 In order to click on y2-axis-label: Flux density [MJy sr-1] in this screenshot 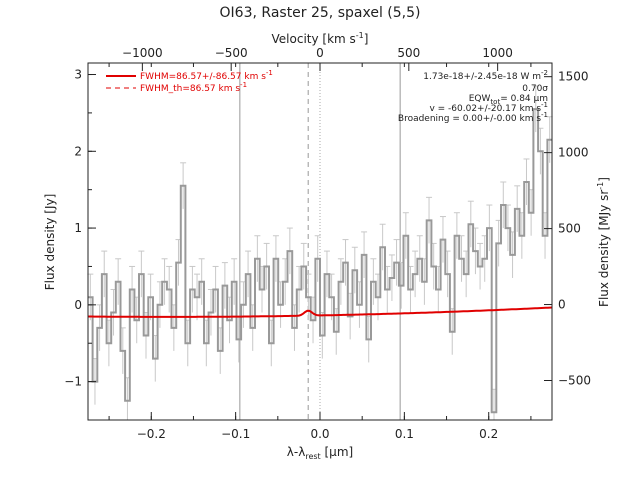, I will do `click(603, 242)`.